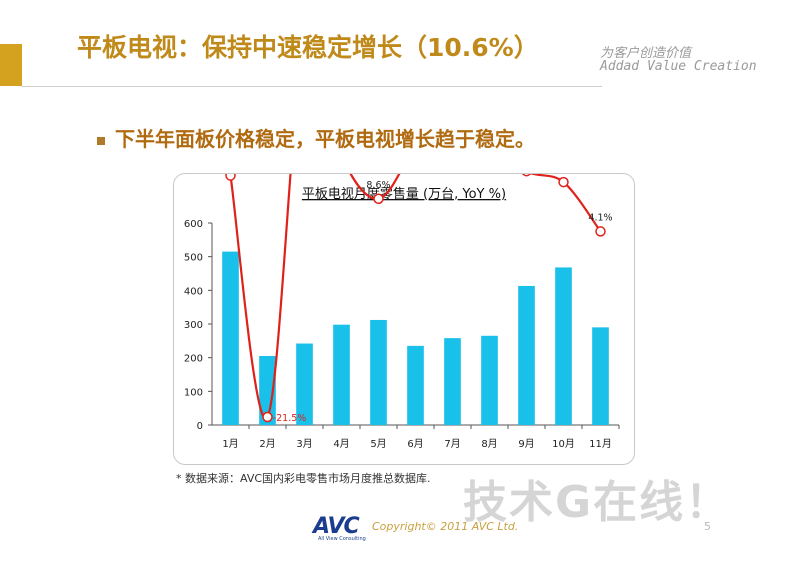  What do you see at coordinates (563, 444) in the screenshot?
I see `x-tick-label: 10月` at bounding box center [563, 444].